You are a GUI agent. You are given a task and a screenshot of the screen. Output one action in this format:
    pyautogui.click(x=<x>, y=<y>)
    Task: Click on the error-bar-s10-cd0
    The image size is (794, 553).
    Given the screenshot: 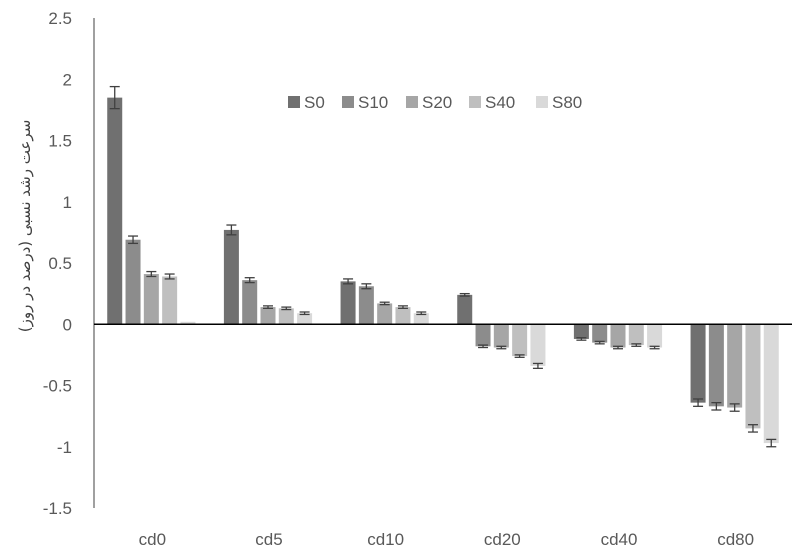 What is the action you would take?
    pyautogui.click(x=133, y=240)
    